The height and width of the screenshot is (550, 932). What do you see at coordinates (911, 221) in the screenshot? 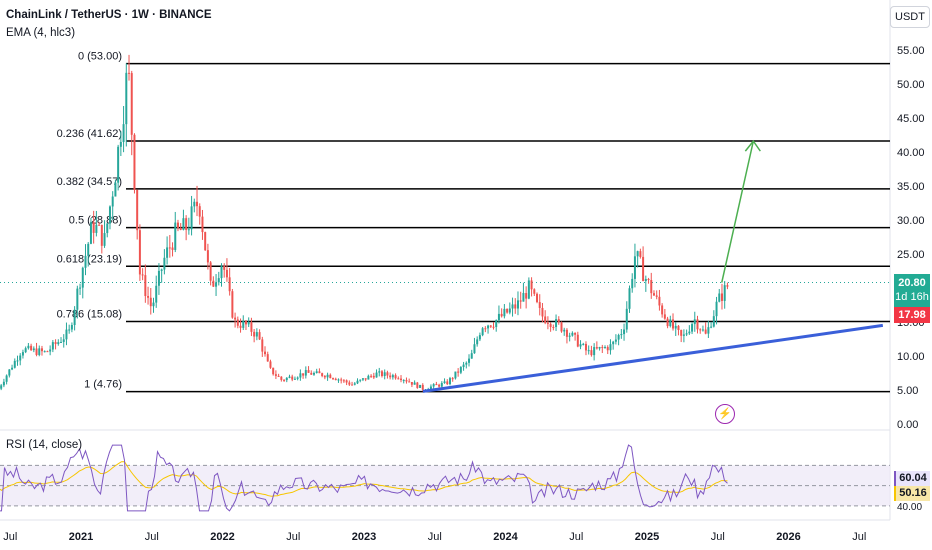
I see `y-tick-label: 30.00` at bounding box center [911, 221].